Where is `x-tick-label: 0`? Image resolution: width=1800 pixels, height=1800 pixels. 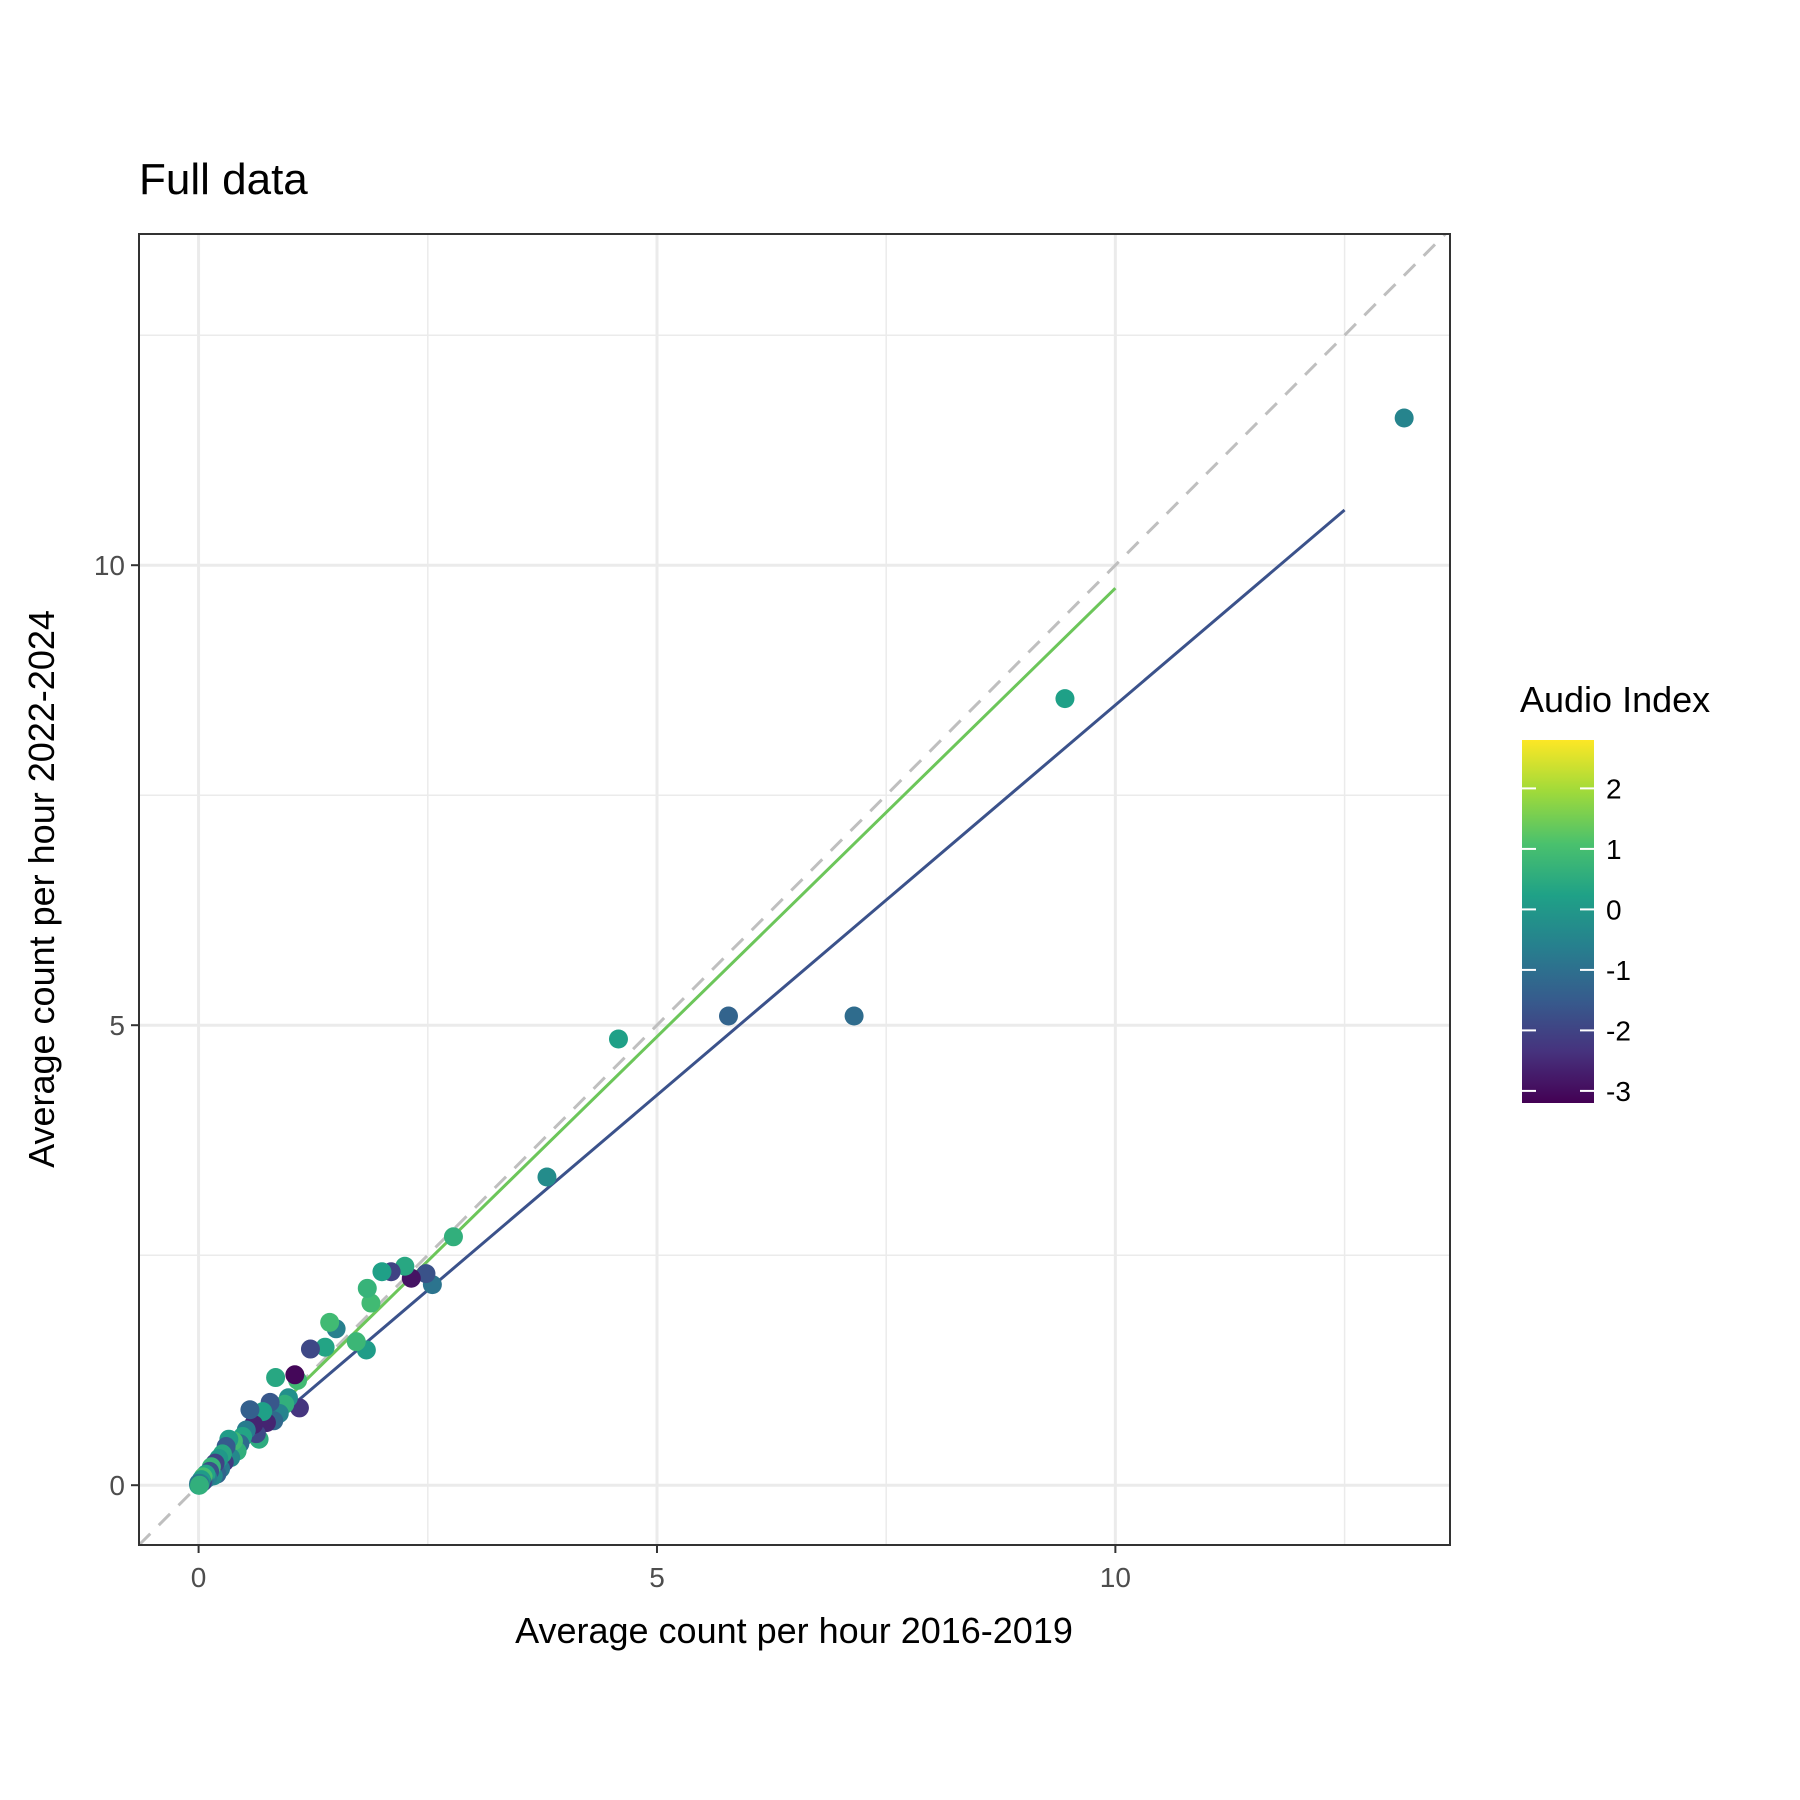 x-tick-label: 0 is located at coordinates (199, 1577).